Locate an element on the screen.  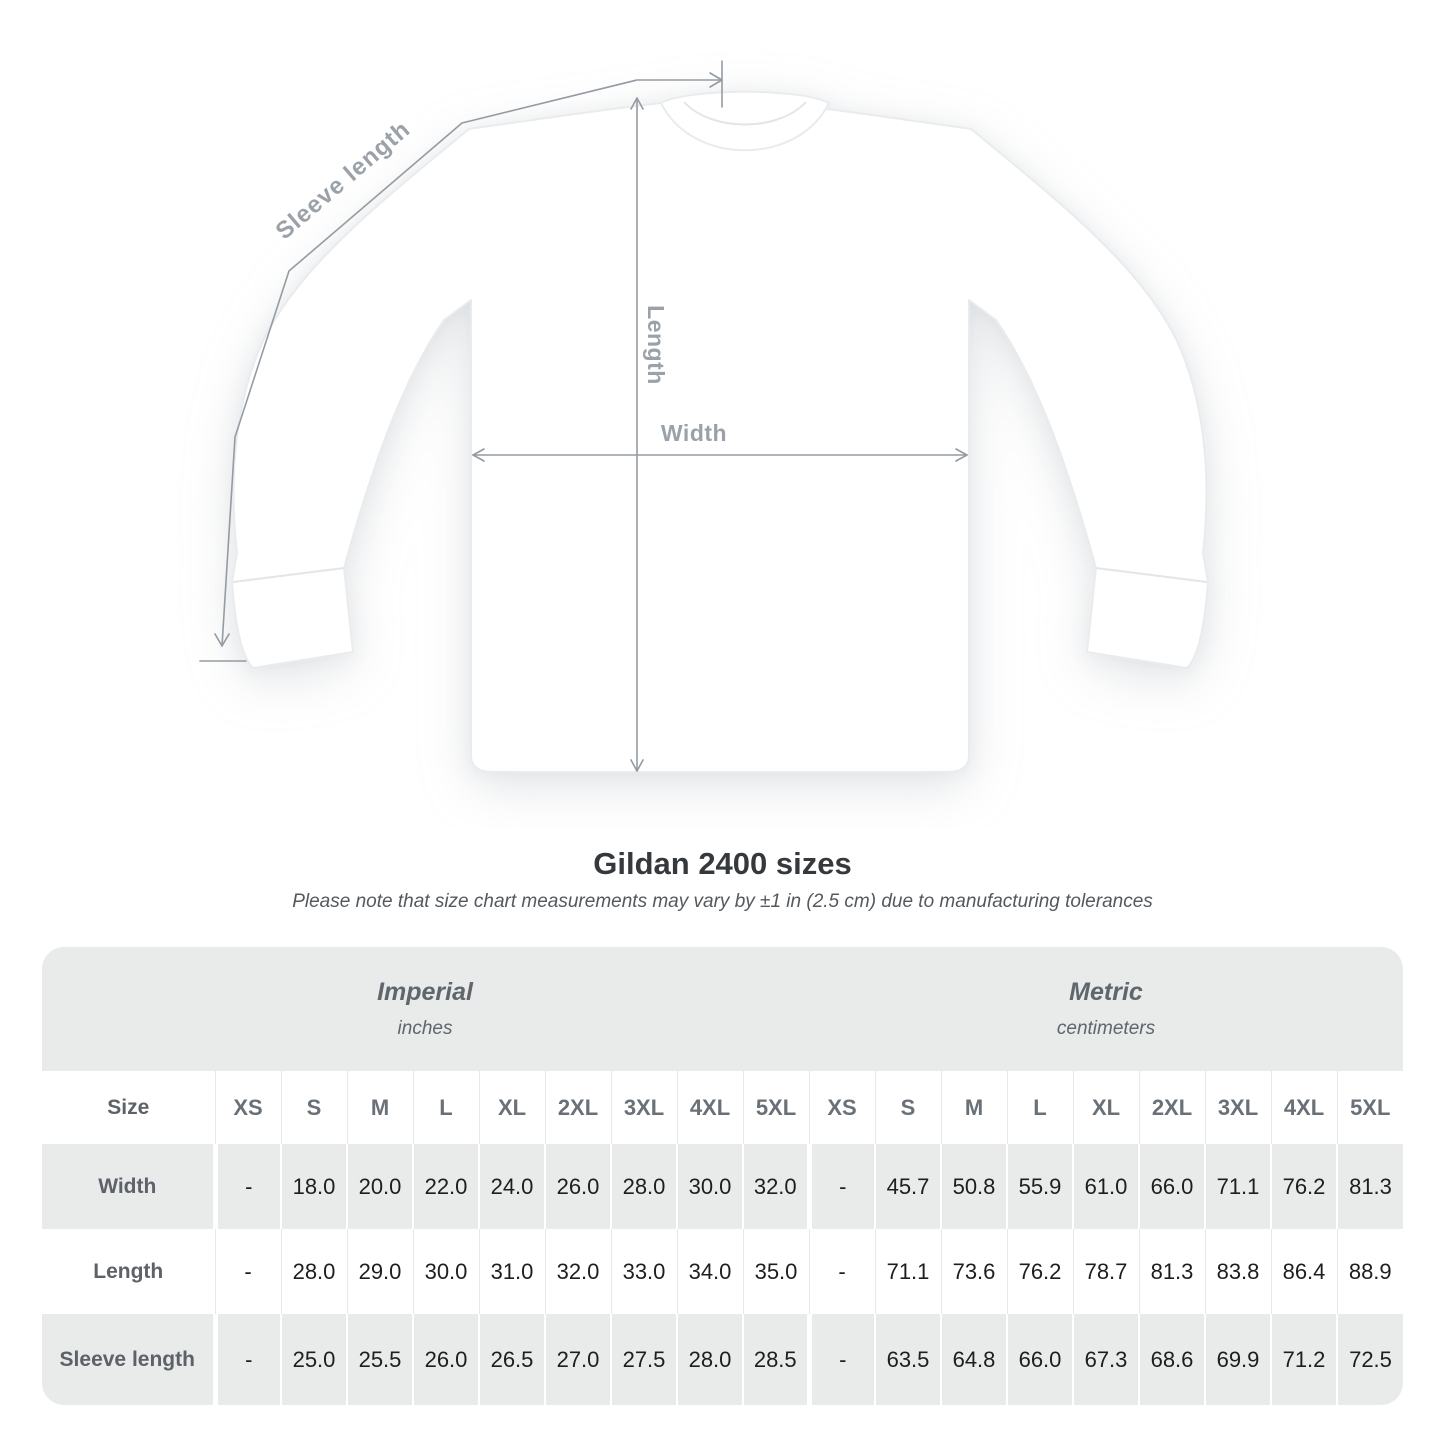
width-arrow is located at coordinates (720, 455).